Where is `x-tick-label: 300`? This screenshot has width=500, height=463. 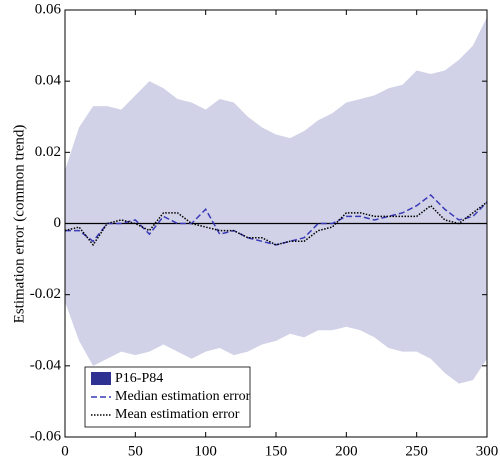
x-tick-label: 300 is located at coordinates (487, 451).